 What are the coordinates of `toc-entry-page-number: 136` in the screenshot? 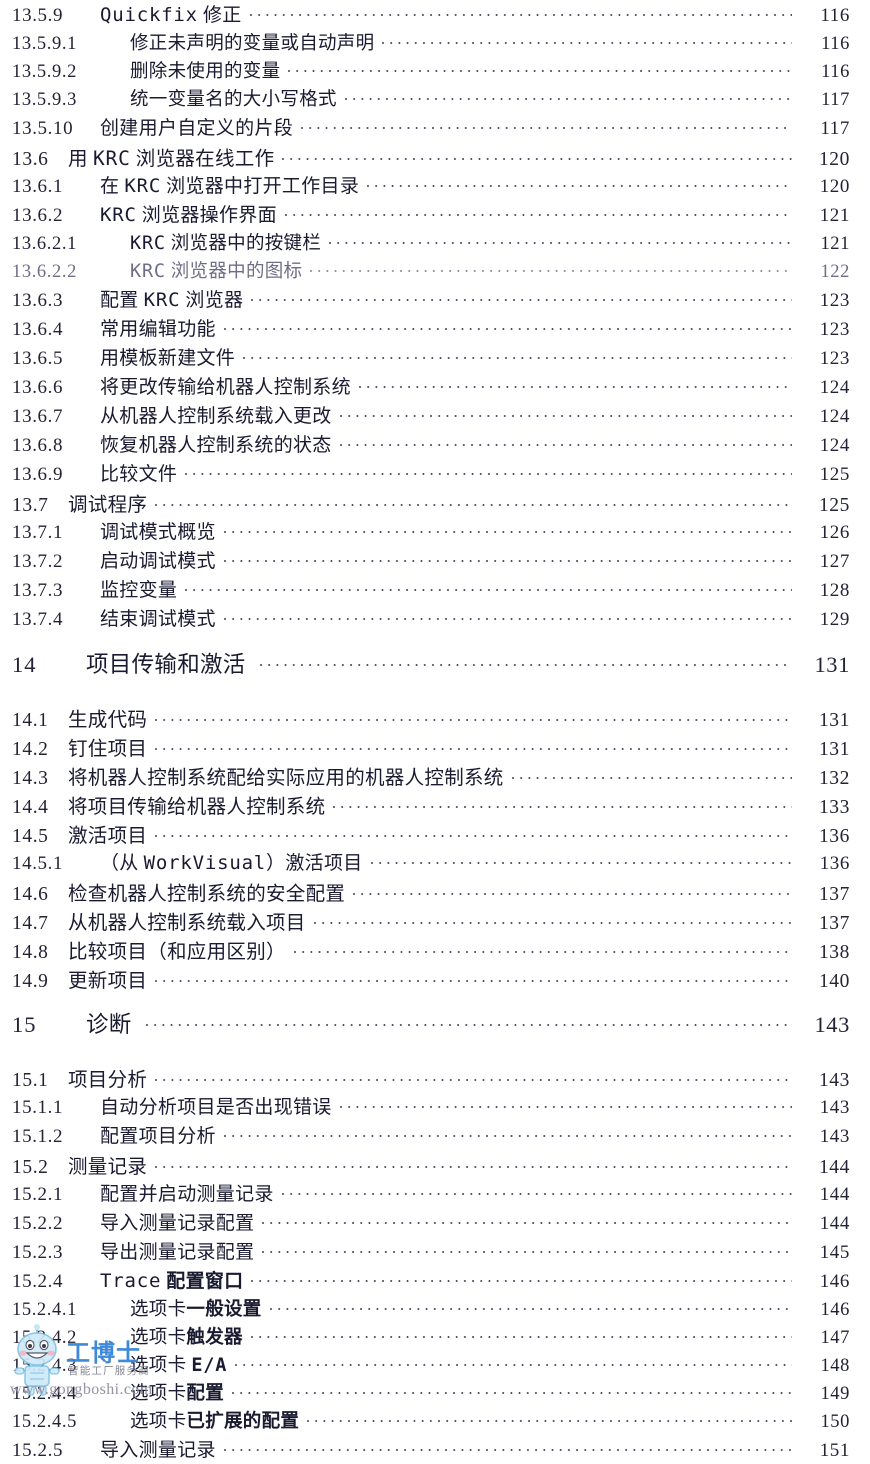 It's located at (834, 836).